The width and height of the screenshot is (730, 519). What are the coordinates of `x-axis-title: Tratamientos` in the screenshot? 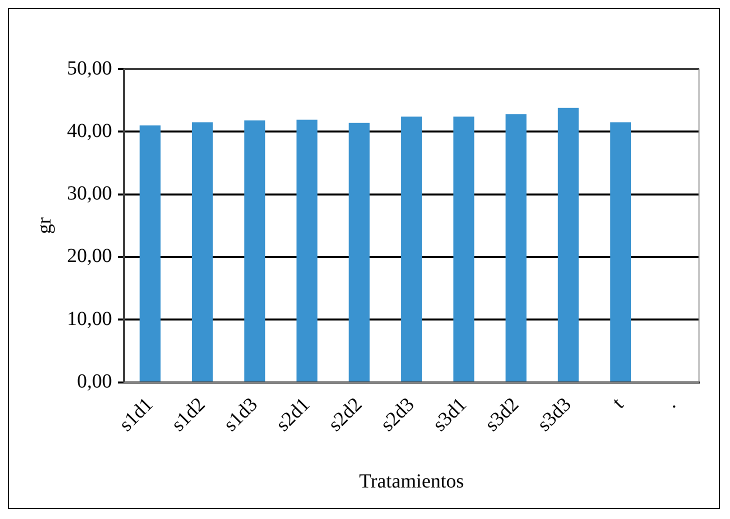 It's located at (411, 481).